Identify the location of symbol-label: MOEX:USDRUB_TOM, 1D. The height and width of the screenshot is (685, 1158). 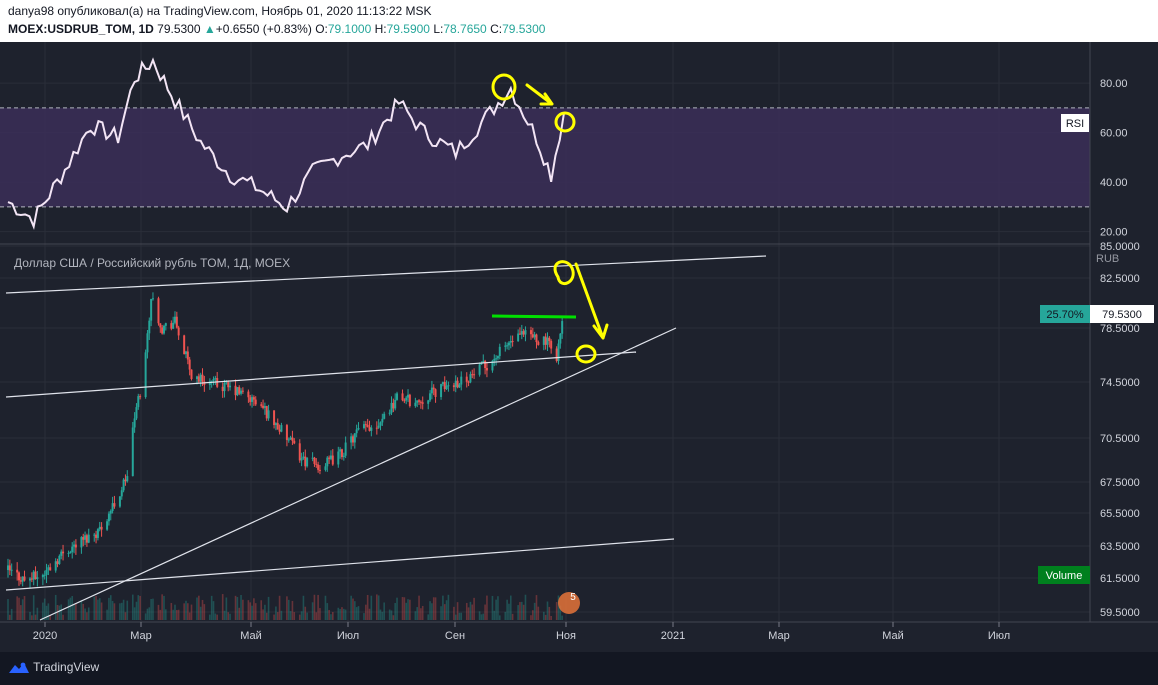
(81, 29).